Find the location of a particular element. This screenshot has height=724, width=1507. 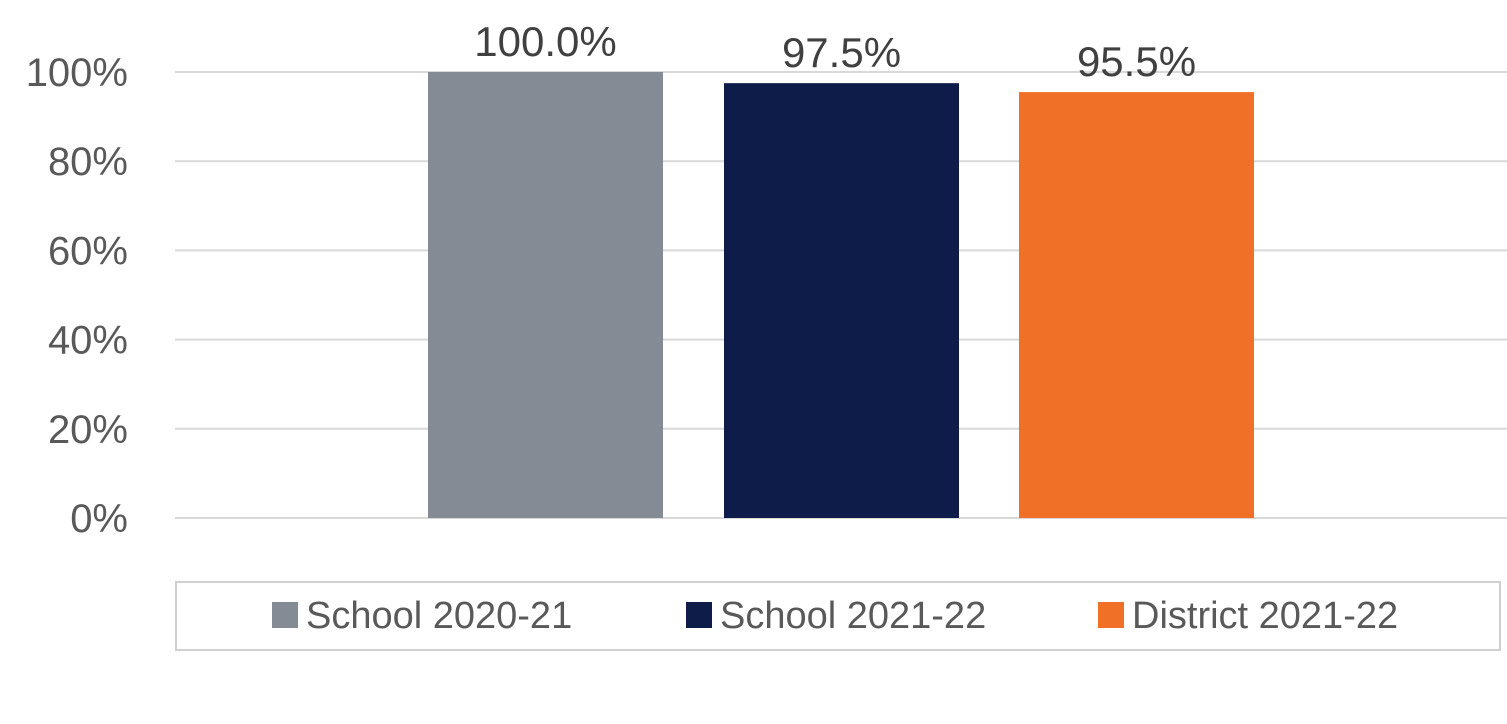

legend-label: School 2020-21 is located at coordinates (439, 616).